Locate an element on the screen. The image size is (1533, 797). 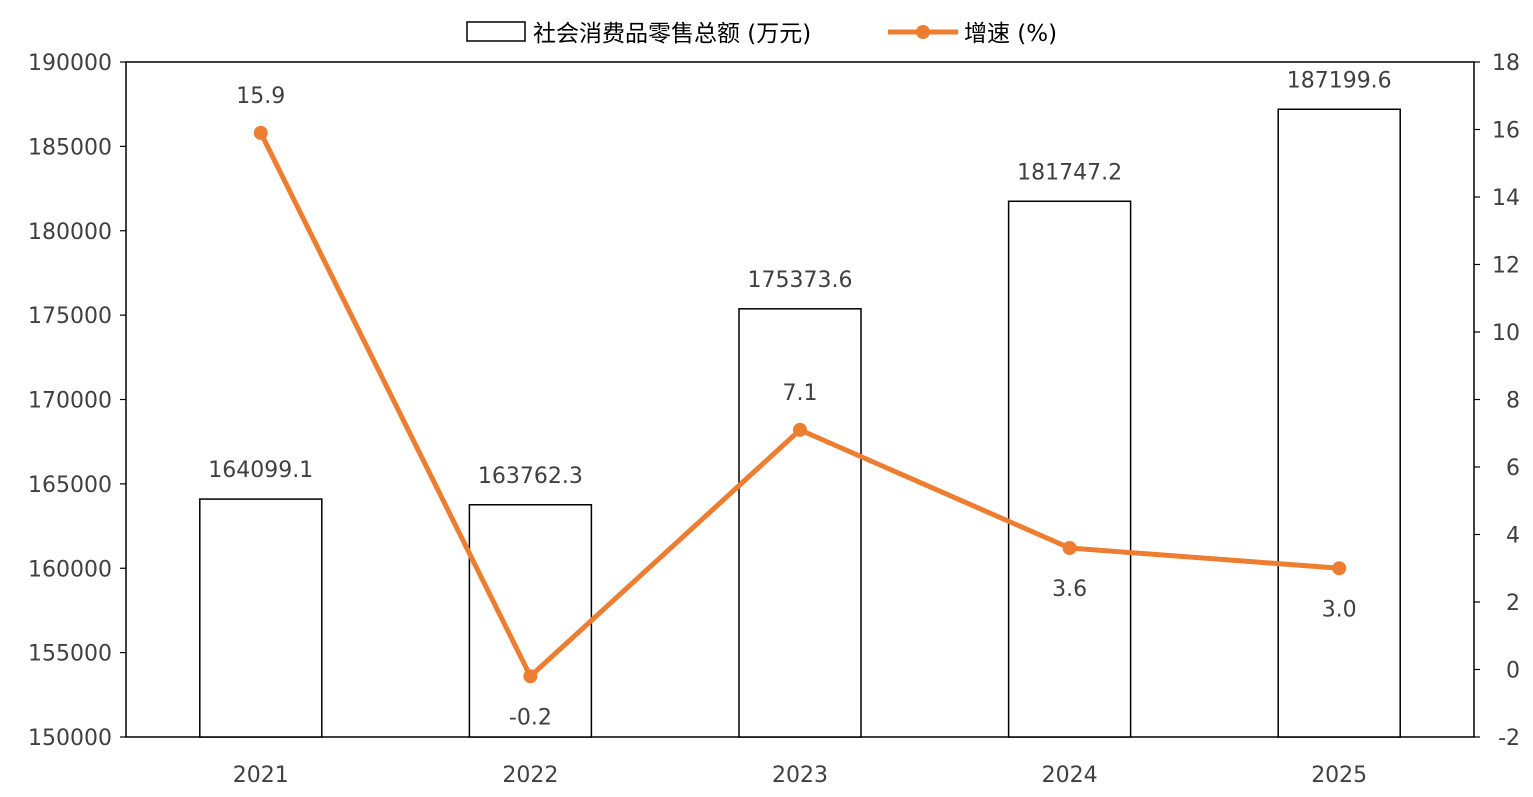
bar-data-label: 163762.3 is located at coordinates (530, 476).